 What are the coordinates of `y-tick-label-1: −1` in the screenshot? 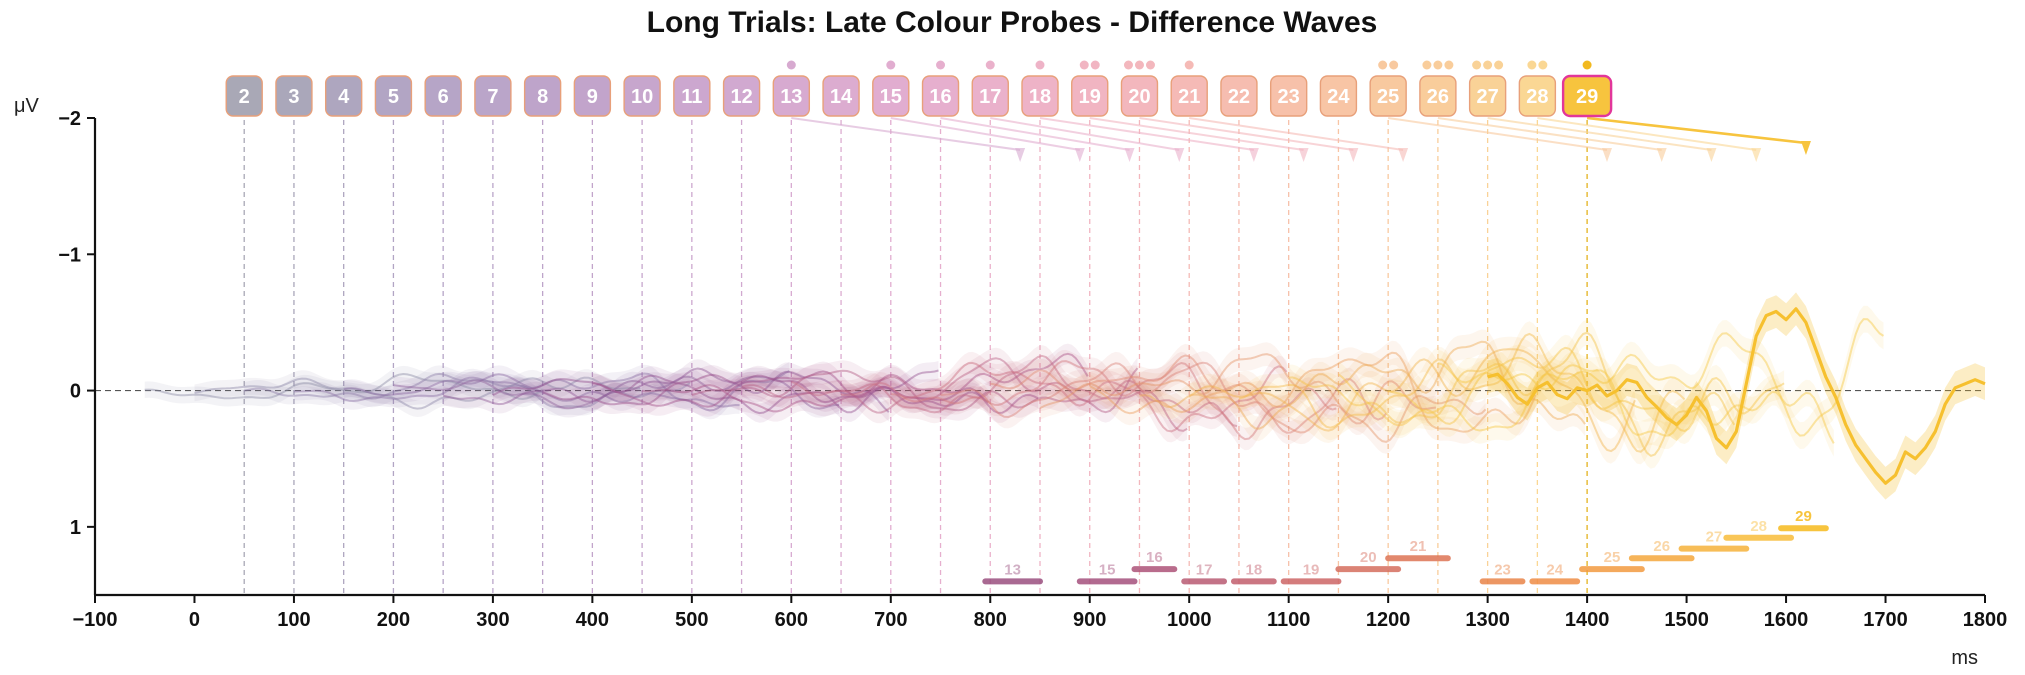 It's located at (69, 255).